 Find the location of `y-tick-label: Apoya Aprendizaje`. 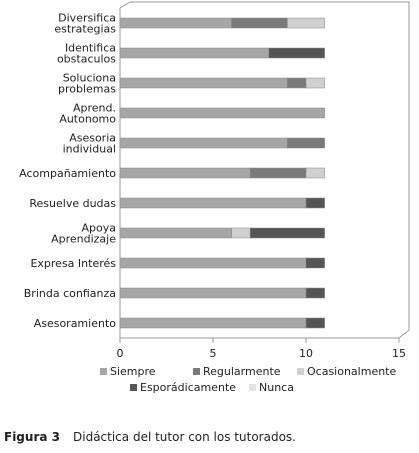

y-tick-label: Apoya Aprendizaje is located at coordinates (83, 234).